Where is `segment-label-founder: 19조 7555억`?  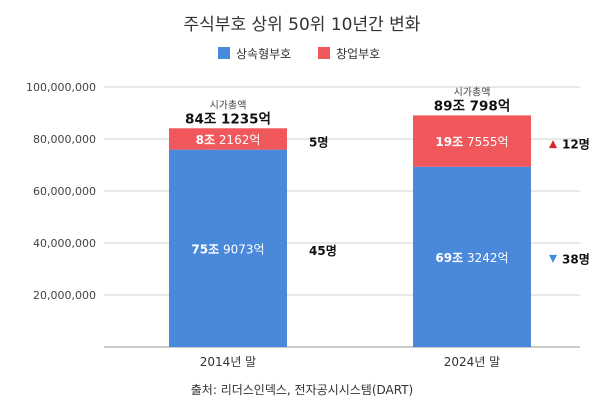
segment-label-founder: 19조 7555억 is located at coordinates (471, 142).